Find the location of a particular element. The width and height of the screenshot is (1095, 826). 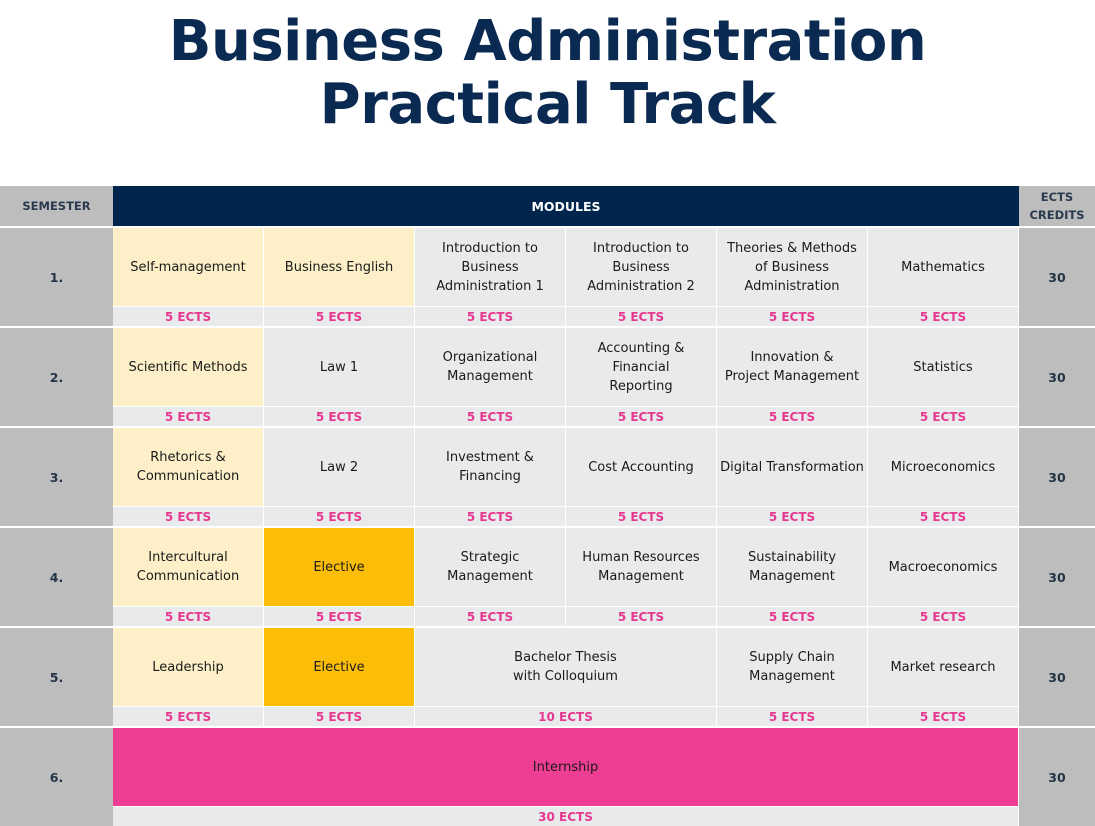

semester-label: 1. is located at coordinates (56, 276).